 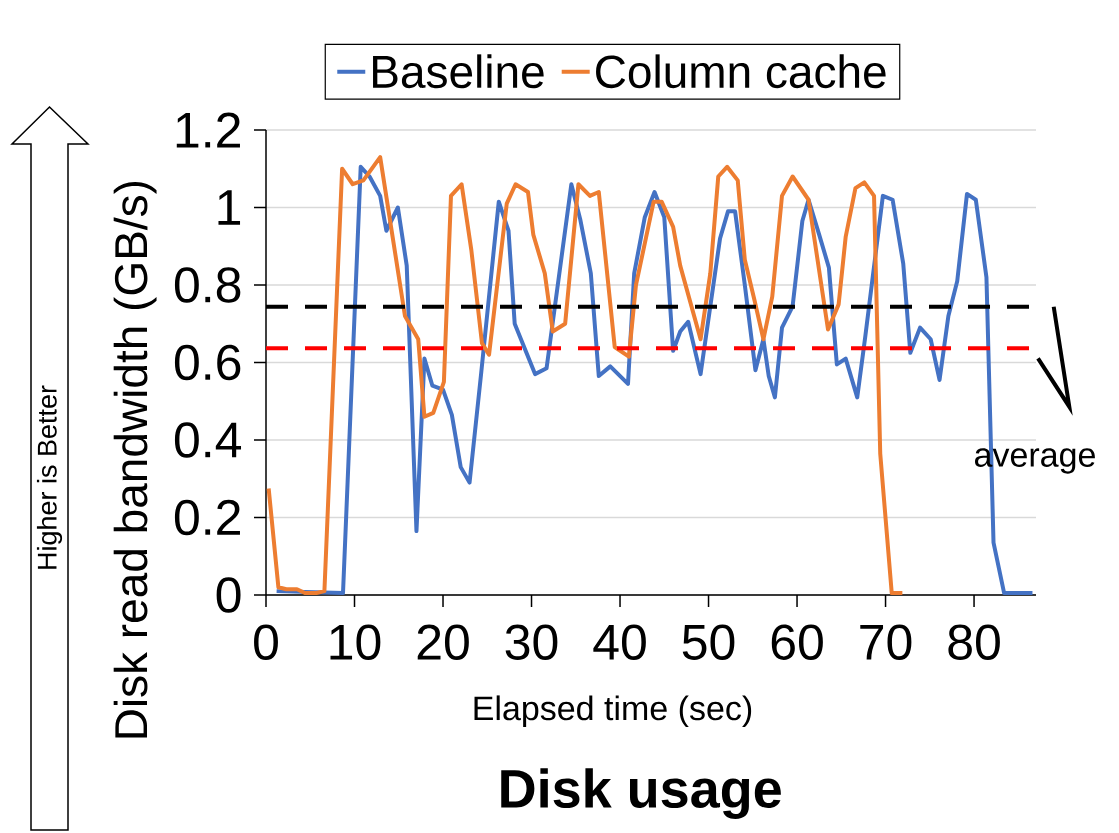 I want to click on x-tick-label: 20, so click(x=443, y=642).